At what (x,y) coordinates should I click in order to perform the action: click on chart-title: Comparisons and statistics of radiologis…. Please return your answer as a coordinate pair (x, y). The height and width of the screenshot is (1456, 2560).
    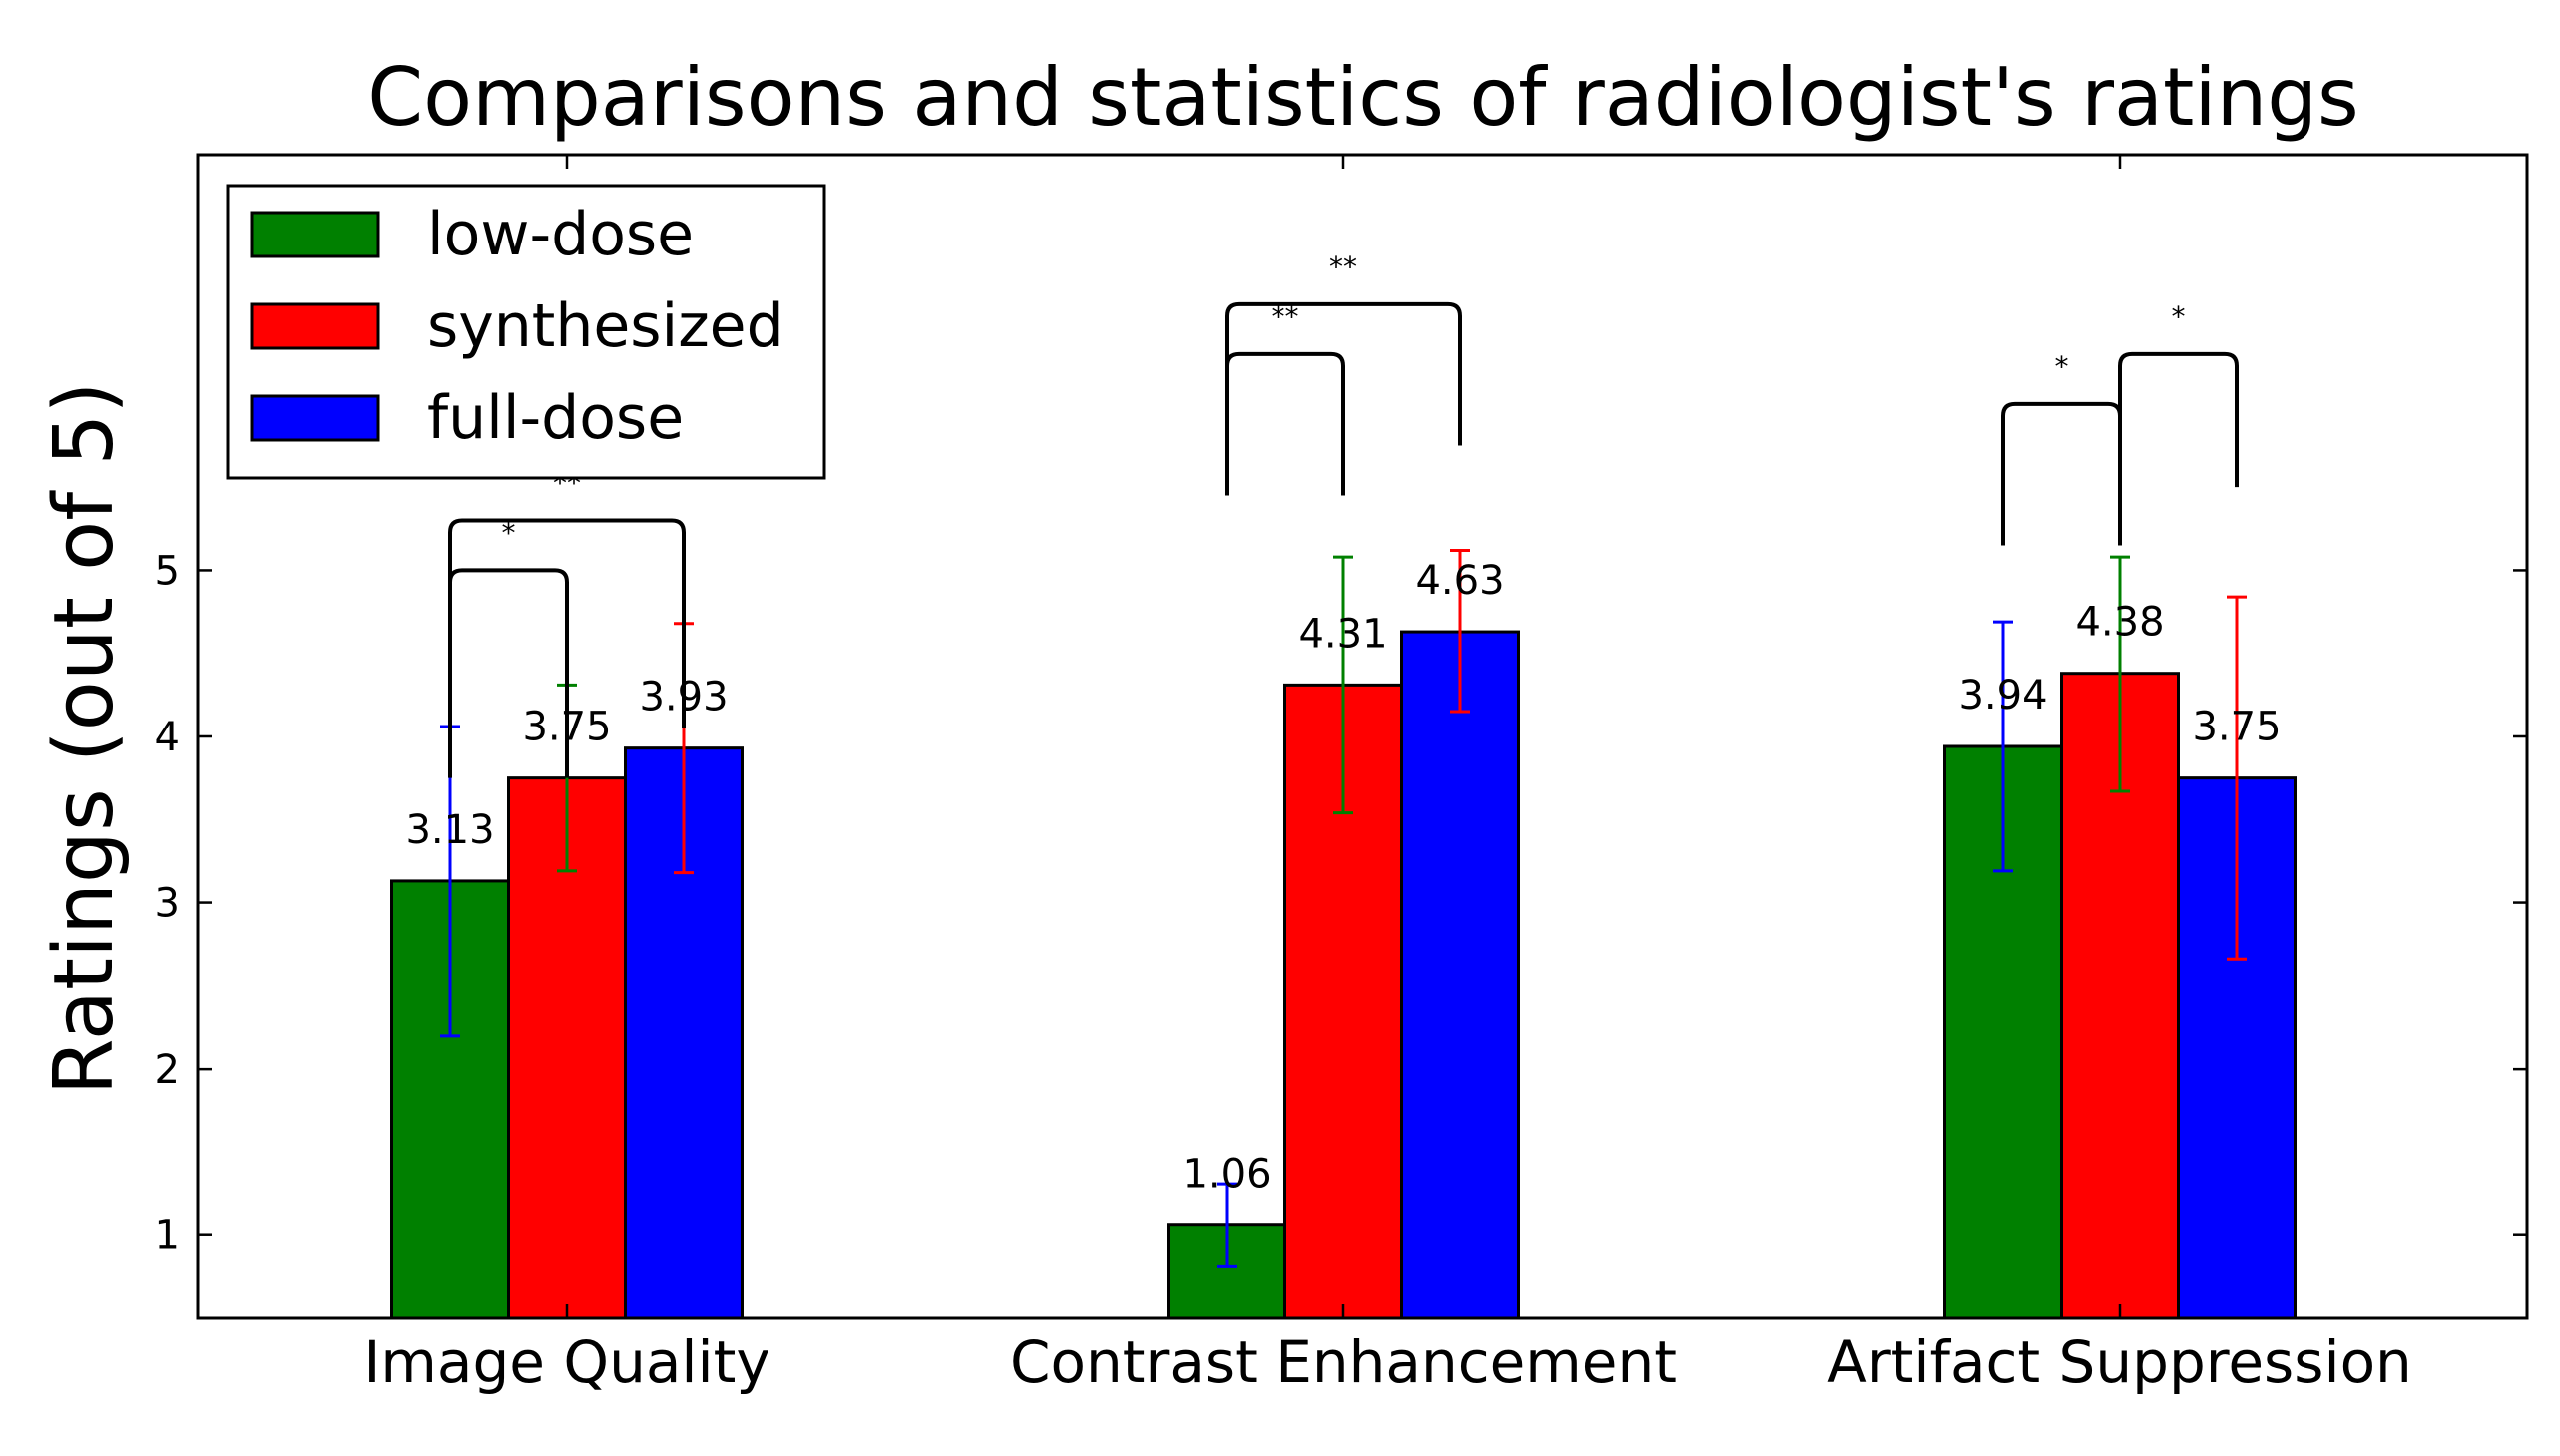
    Looking at the image, I should click on (1362, 97).